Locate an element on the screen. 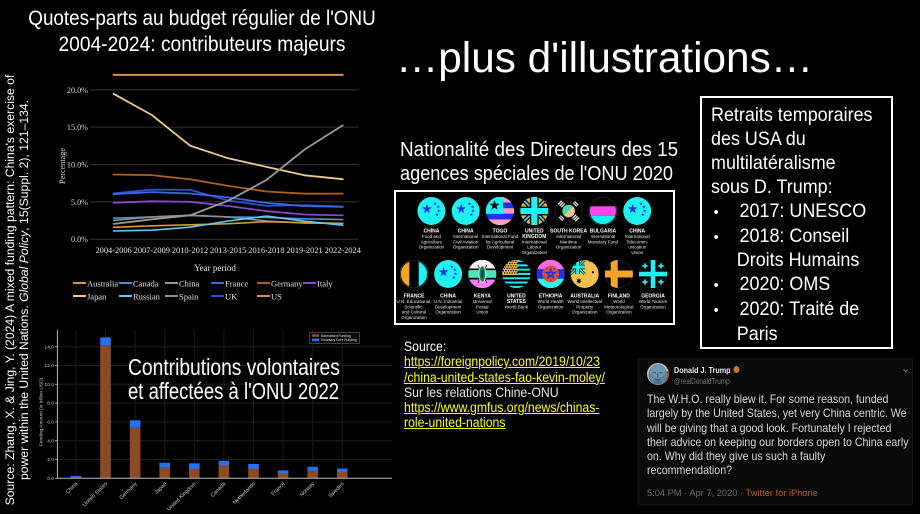 The width and height of the screenshot is (920, 514). svg-text: Maritime is located at coordinates (569, 241).